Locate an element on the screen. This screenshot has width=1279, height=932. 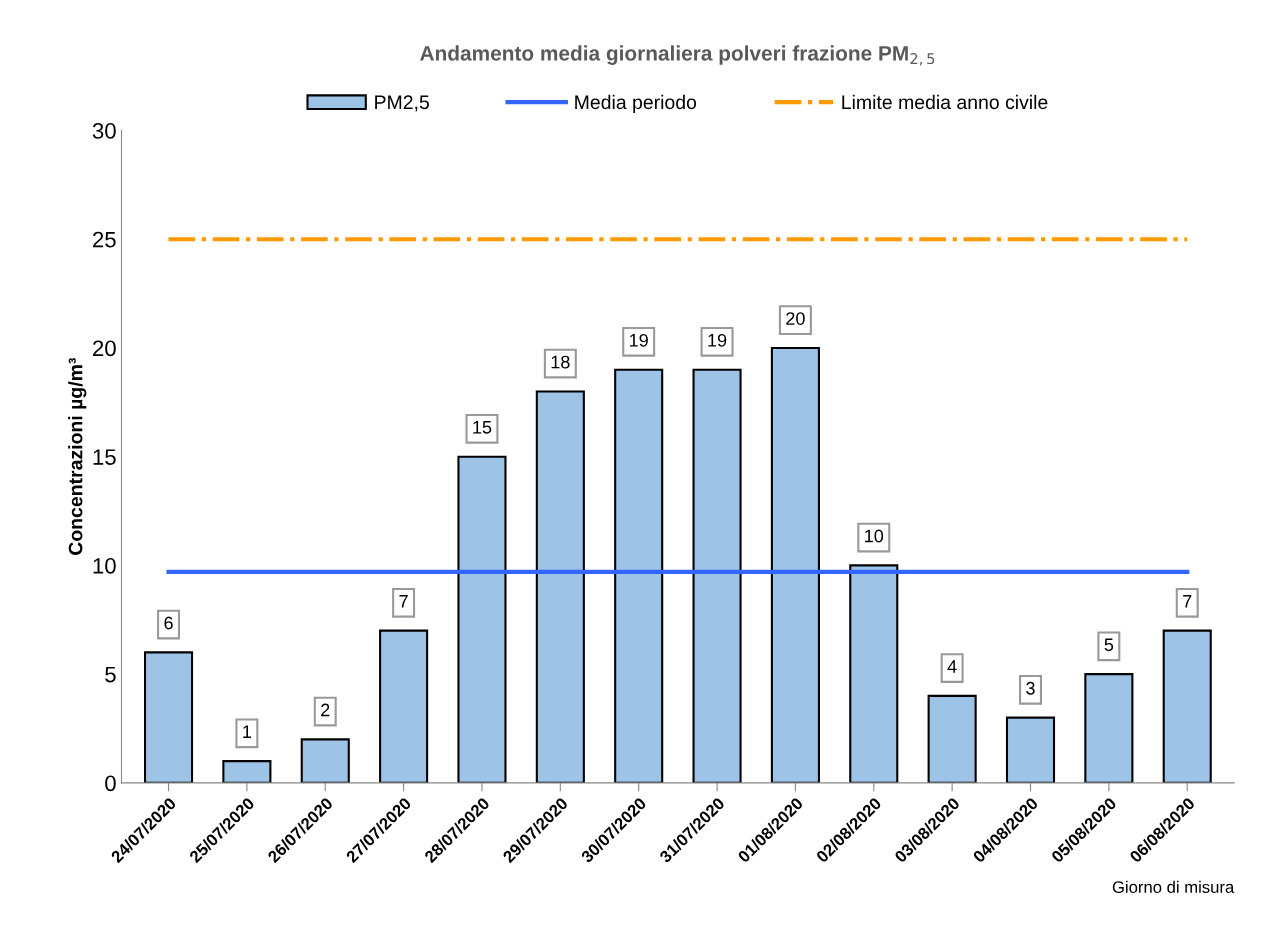
legend-label: Limite media anno civile is located at coordinates (945, 102).